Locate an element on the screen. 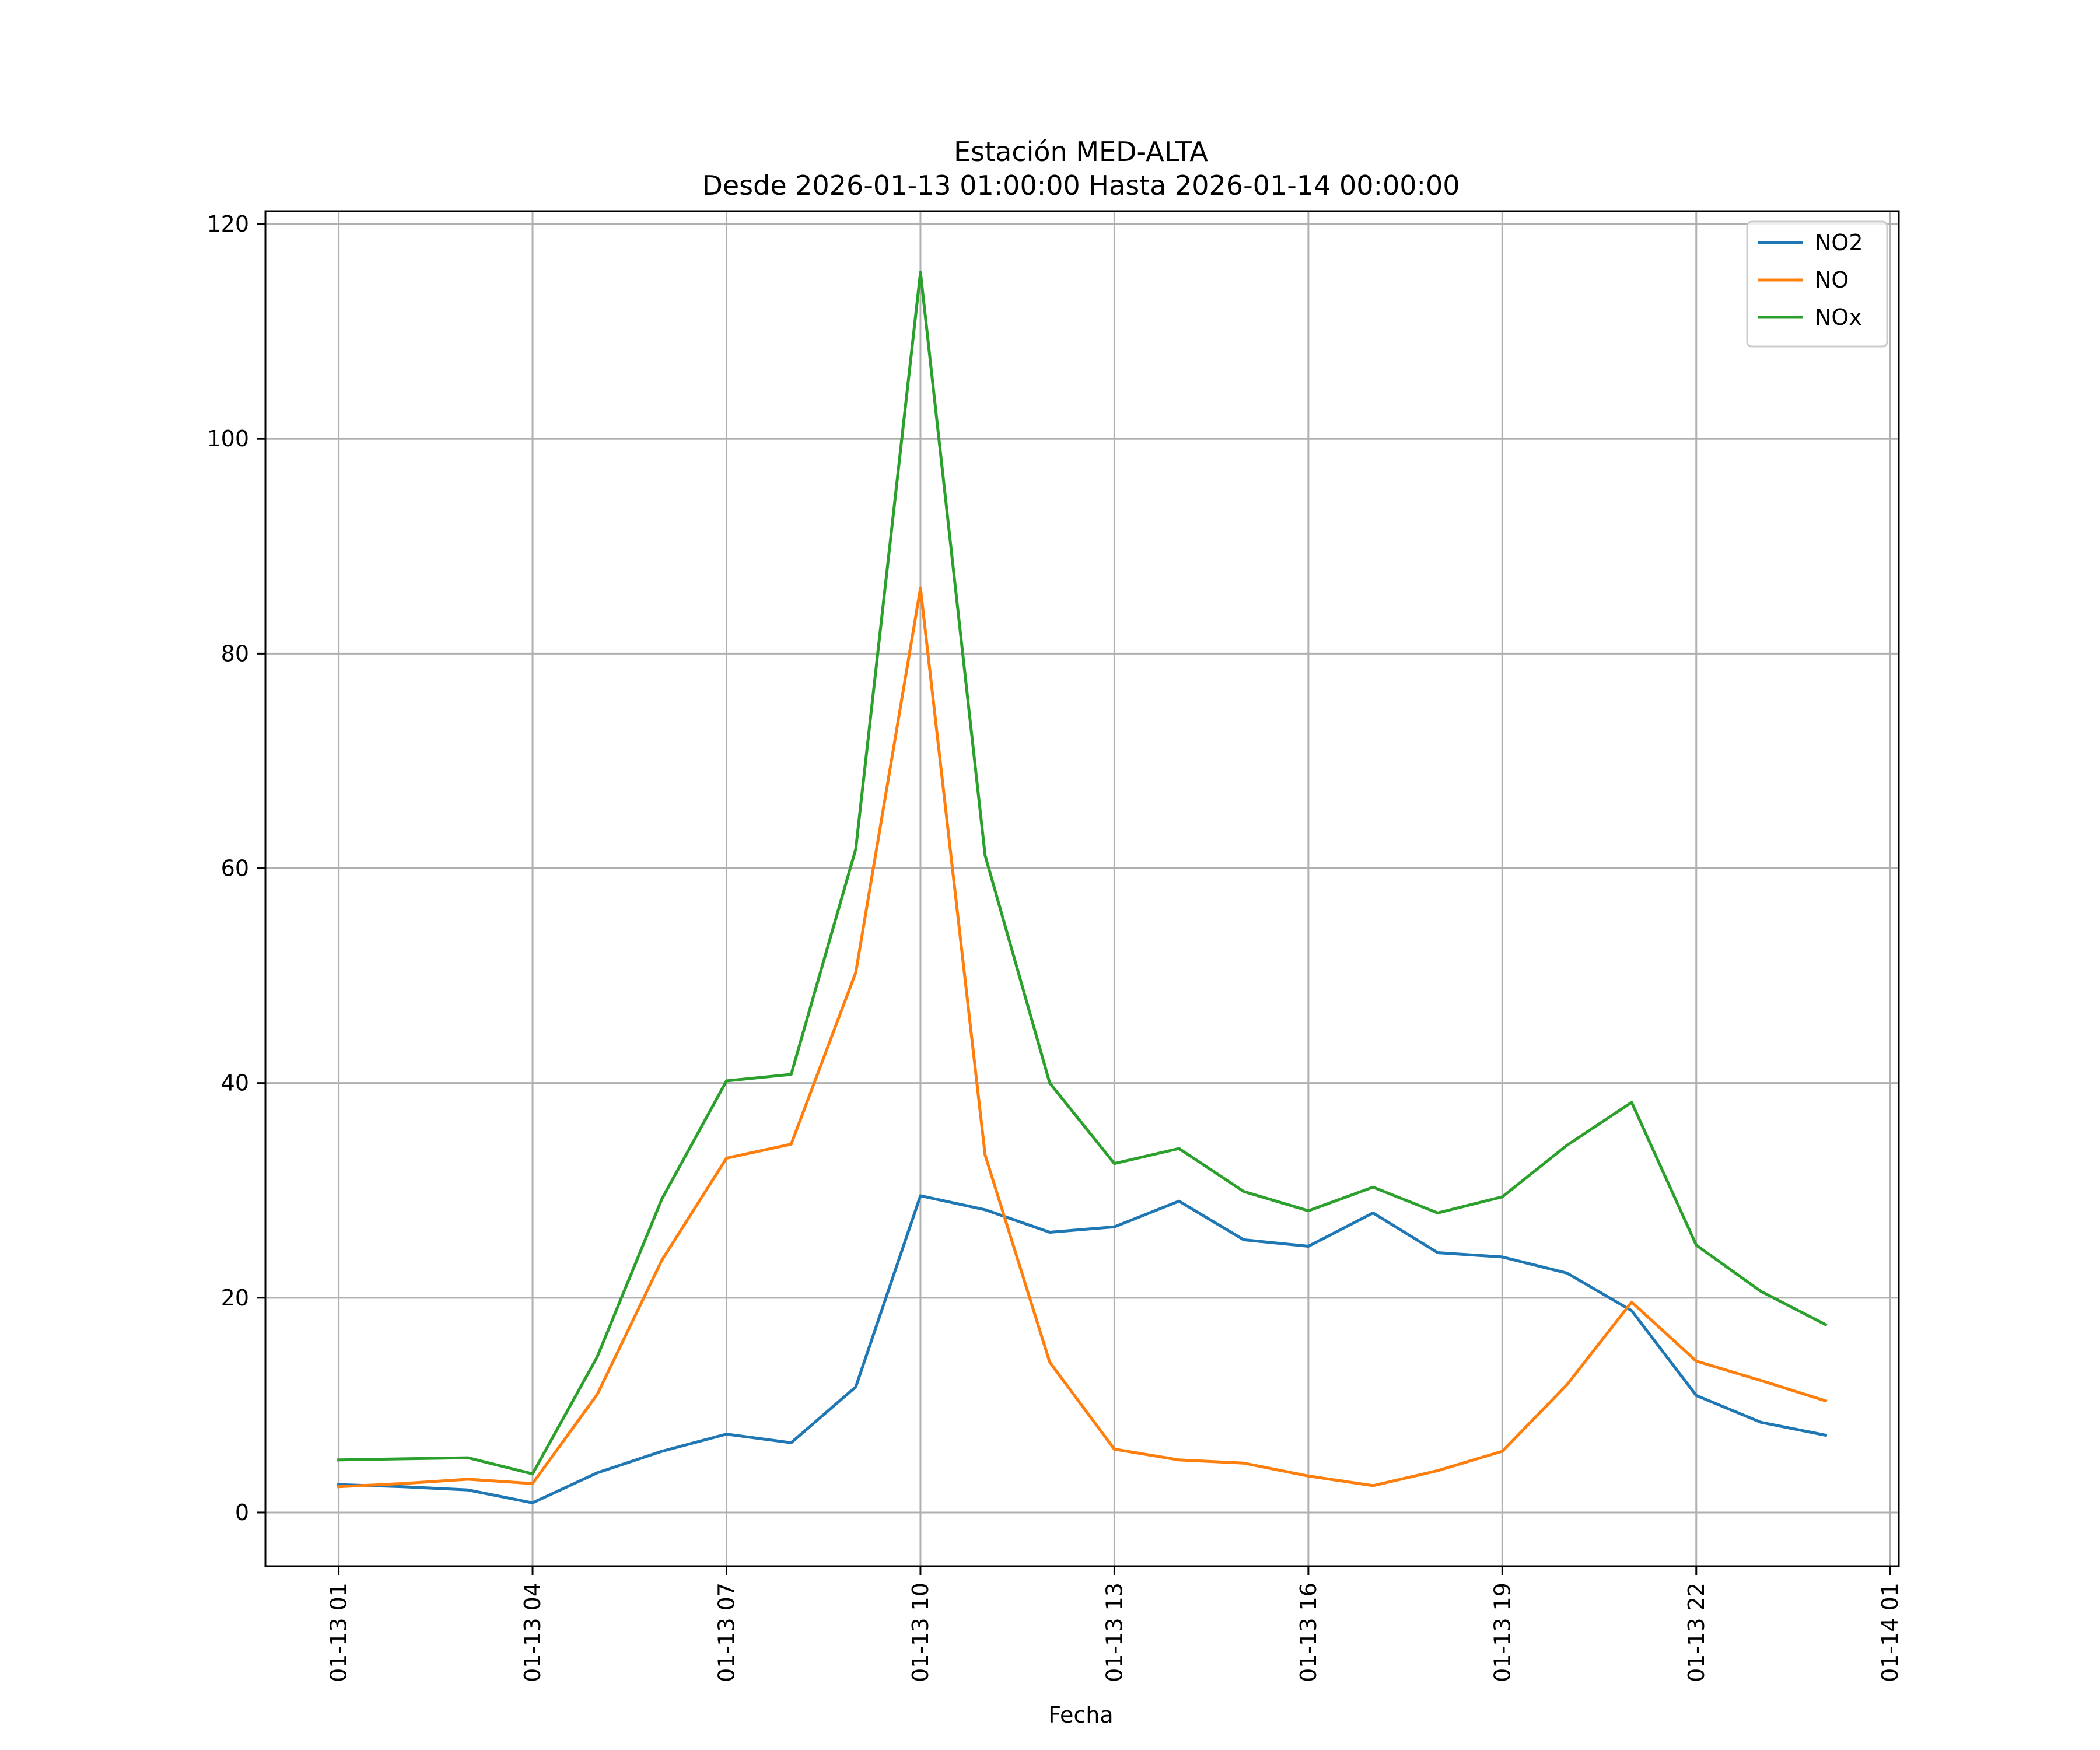 Image resolution: width=2100 pixels, height=1750 pixels. x-tick-label: 01-13 16 is located at coordinates (1308, 1632).